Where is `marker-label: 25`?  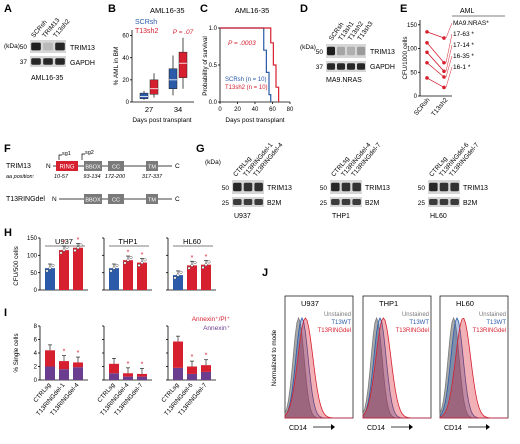 marker-label: 25 is located at coordinates (422, 203).